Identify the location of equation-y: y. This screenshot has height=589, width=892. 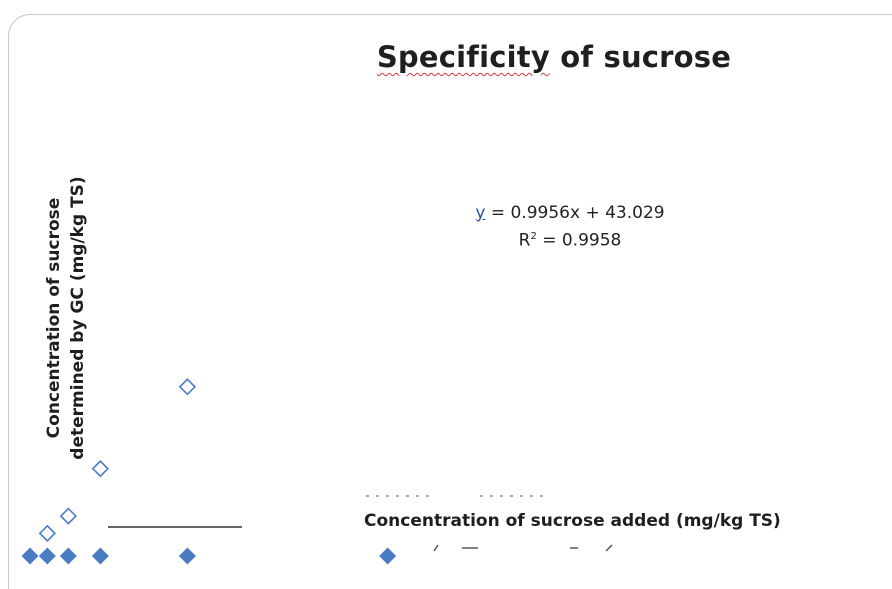
(480, 213).